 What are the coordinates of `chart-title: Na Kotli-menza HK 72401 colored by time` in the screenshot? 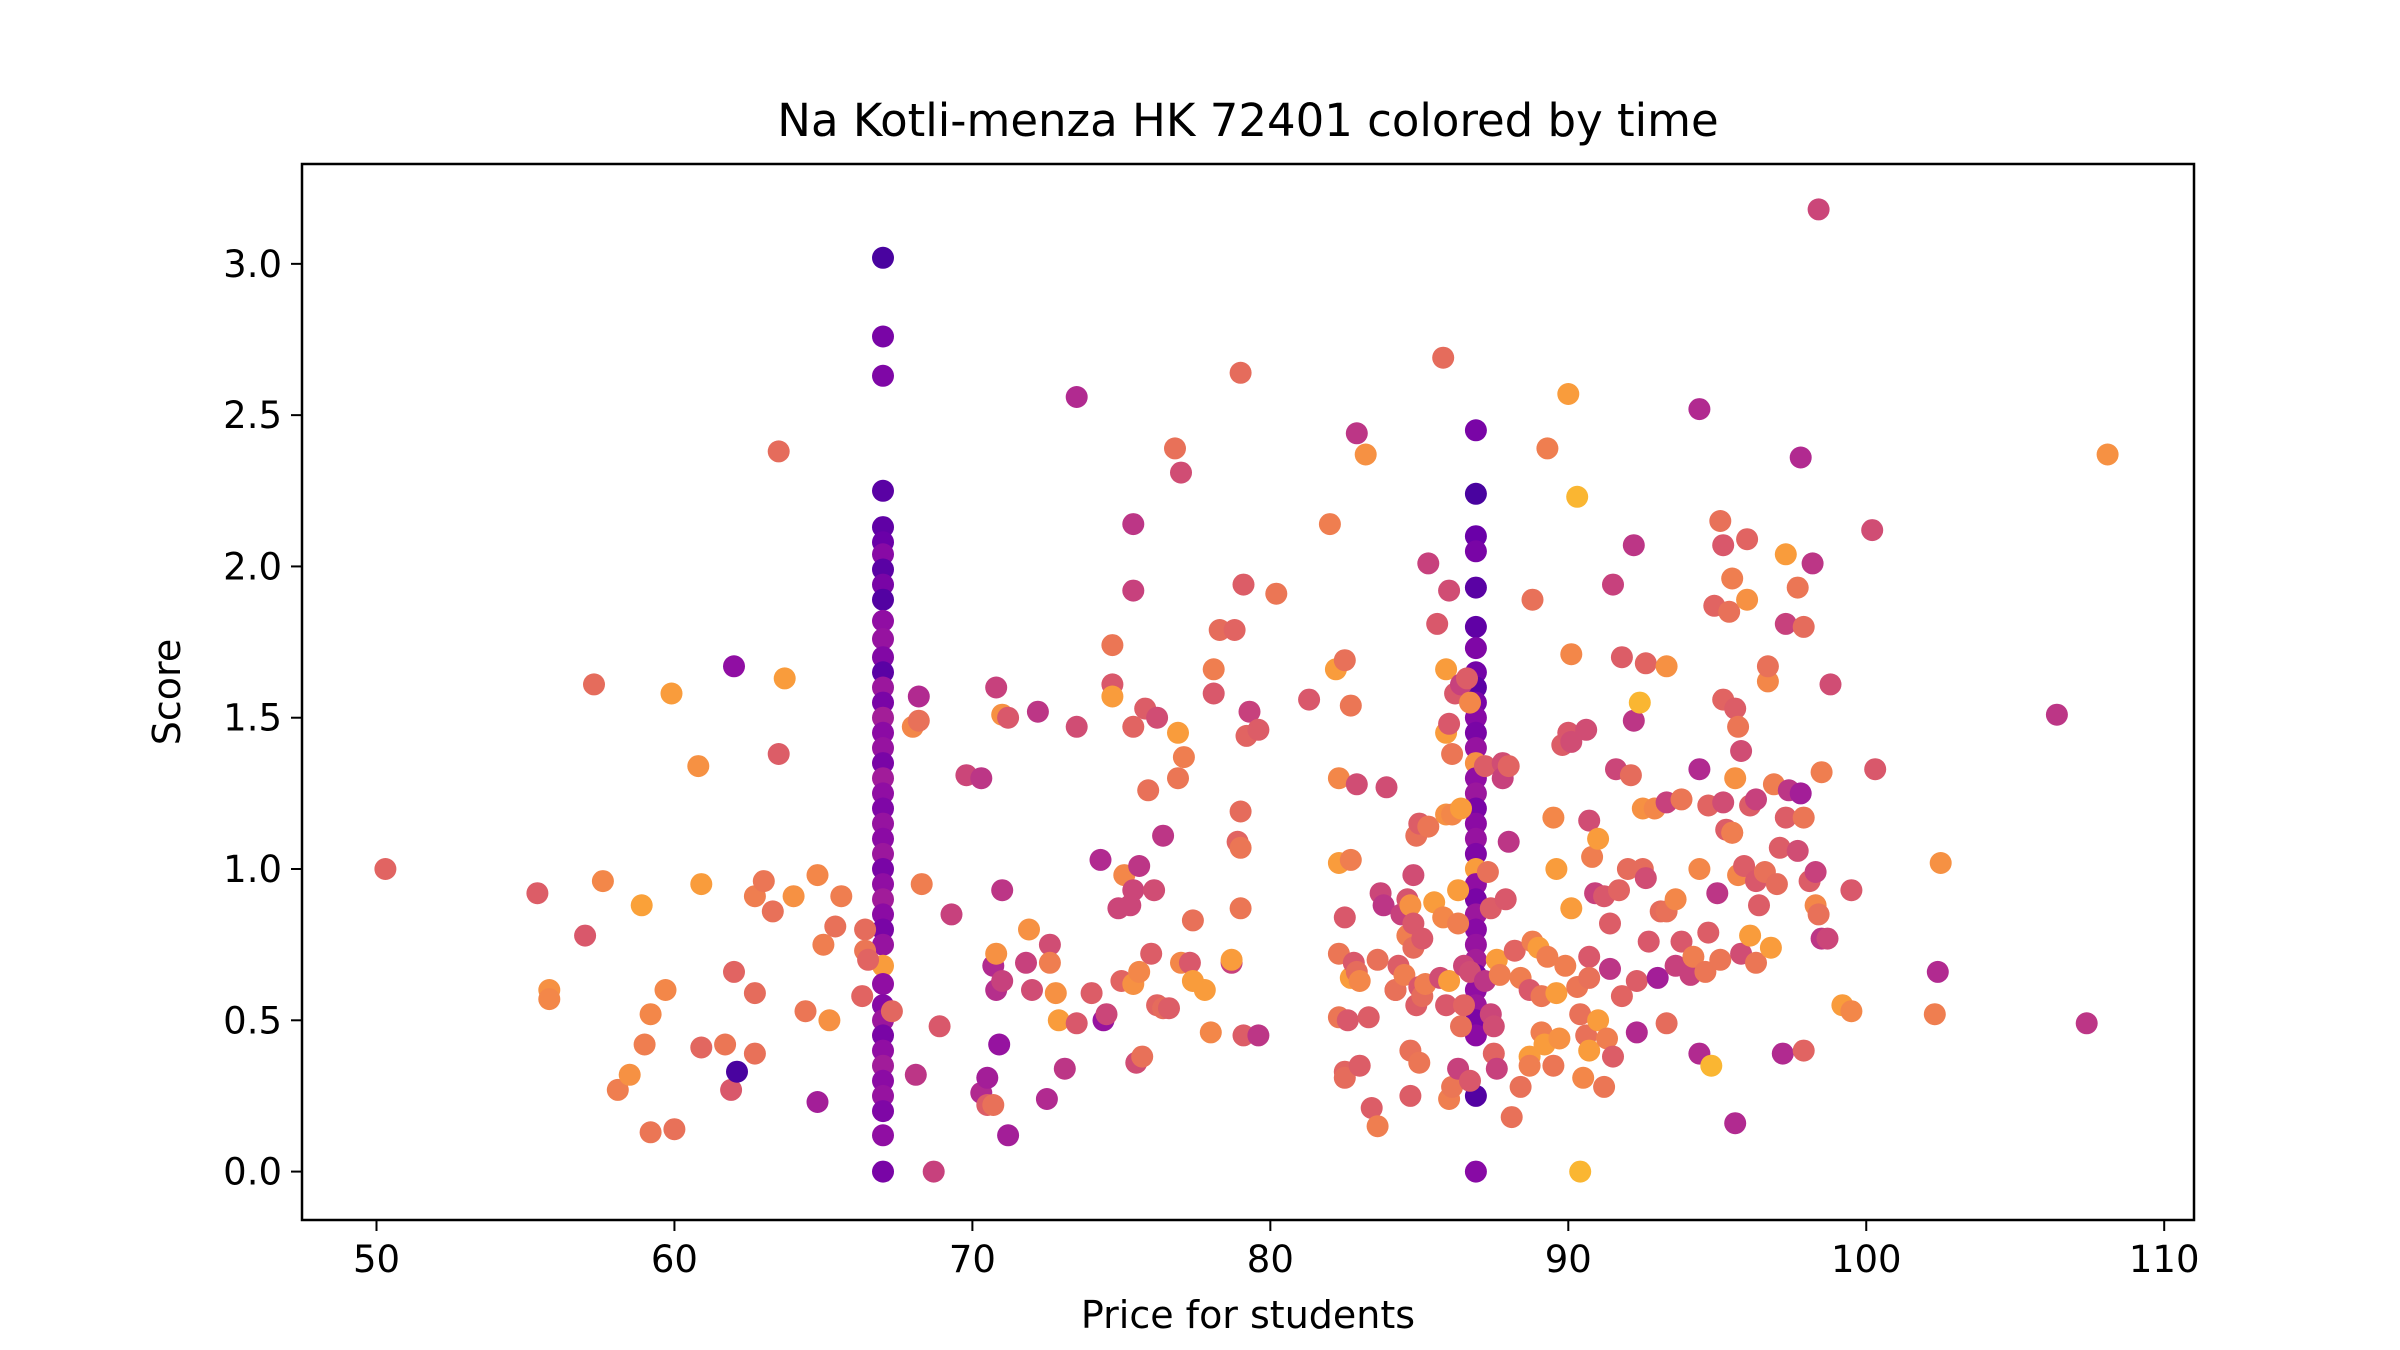 It's located at (1247, 120).